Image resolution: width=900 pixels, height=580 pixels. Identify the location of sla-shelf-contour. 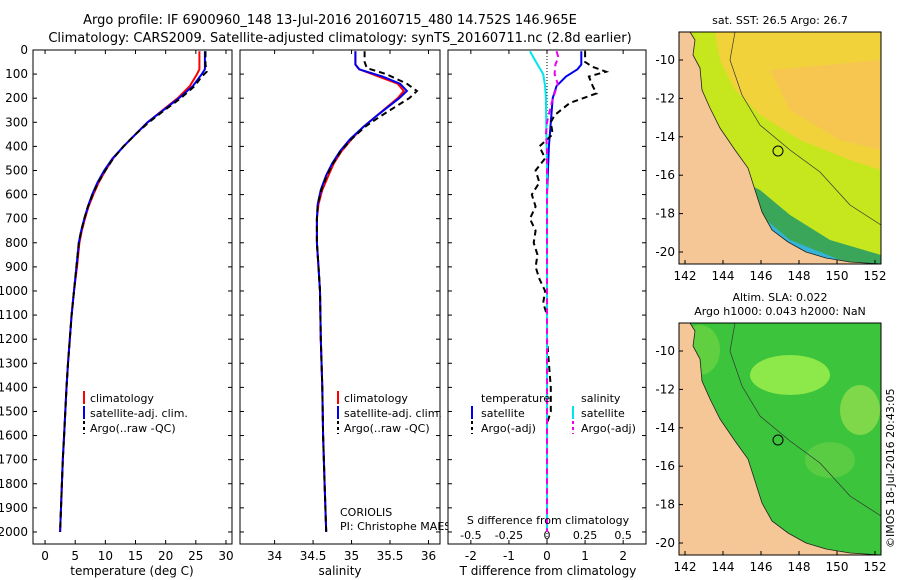
(805, 419).